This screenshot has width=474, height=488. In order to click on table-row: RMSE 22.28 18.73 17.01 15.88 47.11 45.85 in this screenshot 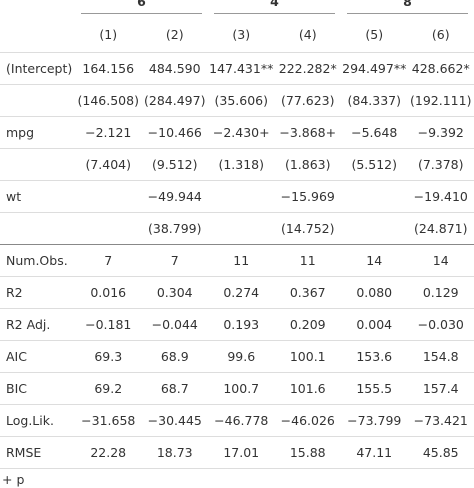, I will do `click(237, 452)`.